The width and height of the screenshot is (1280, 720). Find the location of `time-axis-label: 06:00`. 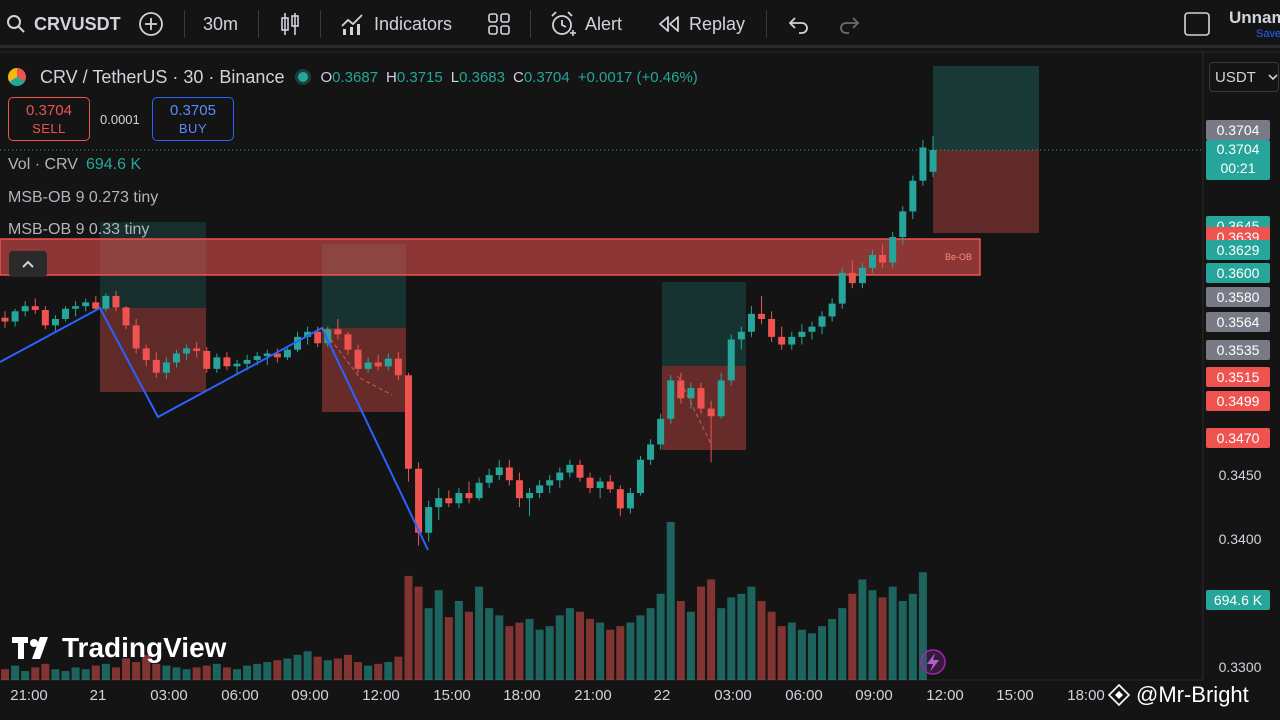

time-axis-label: 06:00 is located at coordinates (804, 695).